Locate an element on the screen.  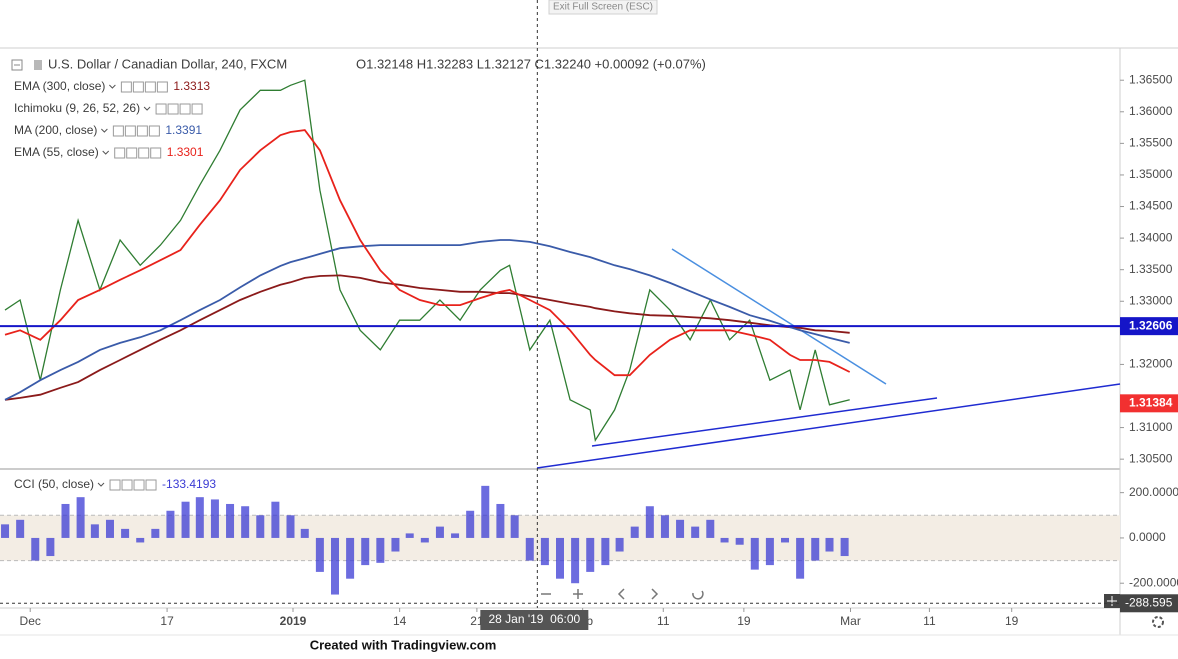
y-tick-label: 1.32000 is located at coordinates (1151, 364).